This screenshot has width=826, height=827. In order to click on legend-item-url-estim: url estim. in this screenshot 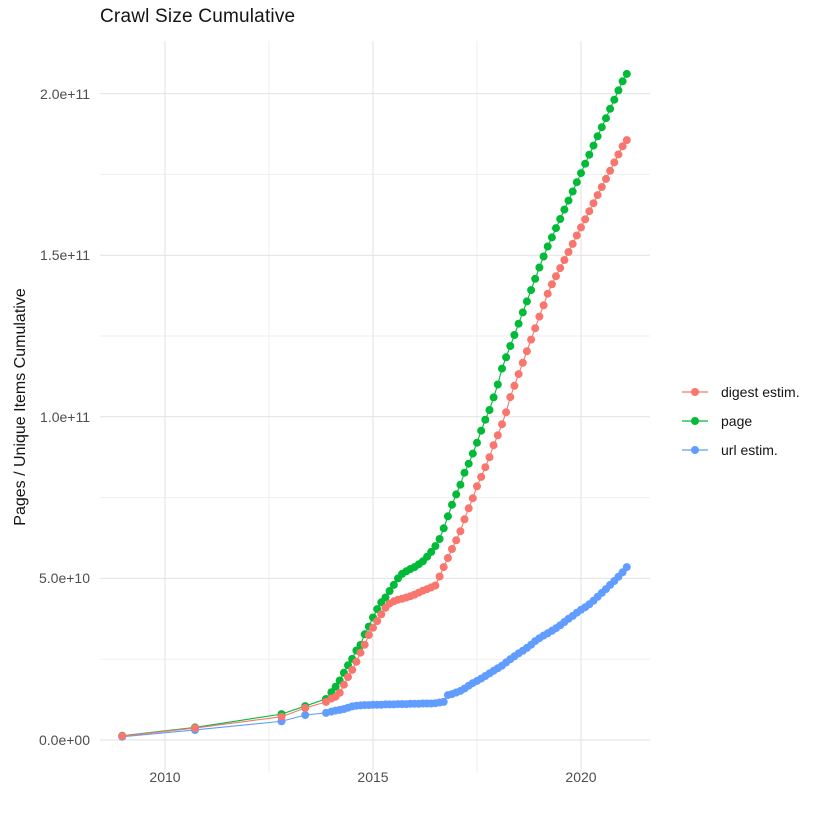, I will do `click(741, 449)`.